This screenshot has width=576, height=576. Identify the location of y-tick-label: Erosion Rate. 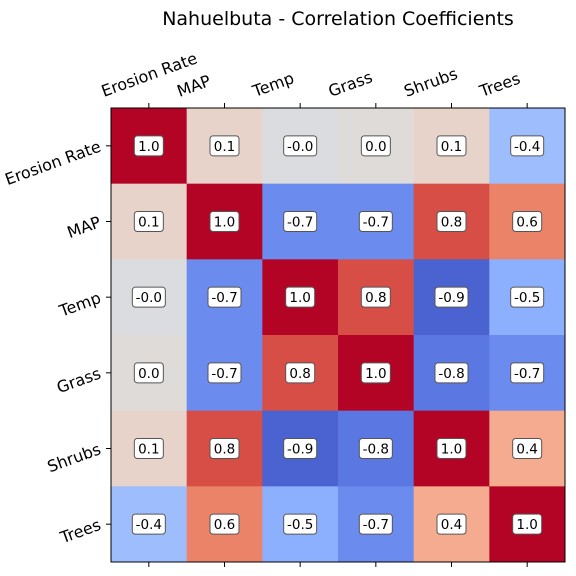
(52, 163).